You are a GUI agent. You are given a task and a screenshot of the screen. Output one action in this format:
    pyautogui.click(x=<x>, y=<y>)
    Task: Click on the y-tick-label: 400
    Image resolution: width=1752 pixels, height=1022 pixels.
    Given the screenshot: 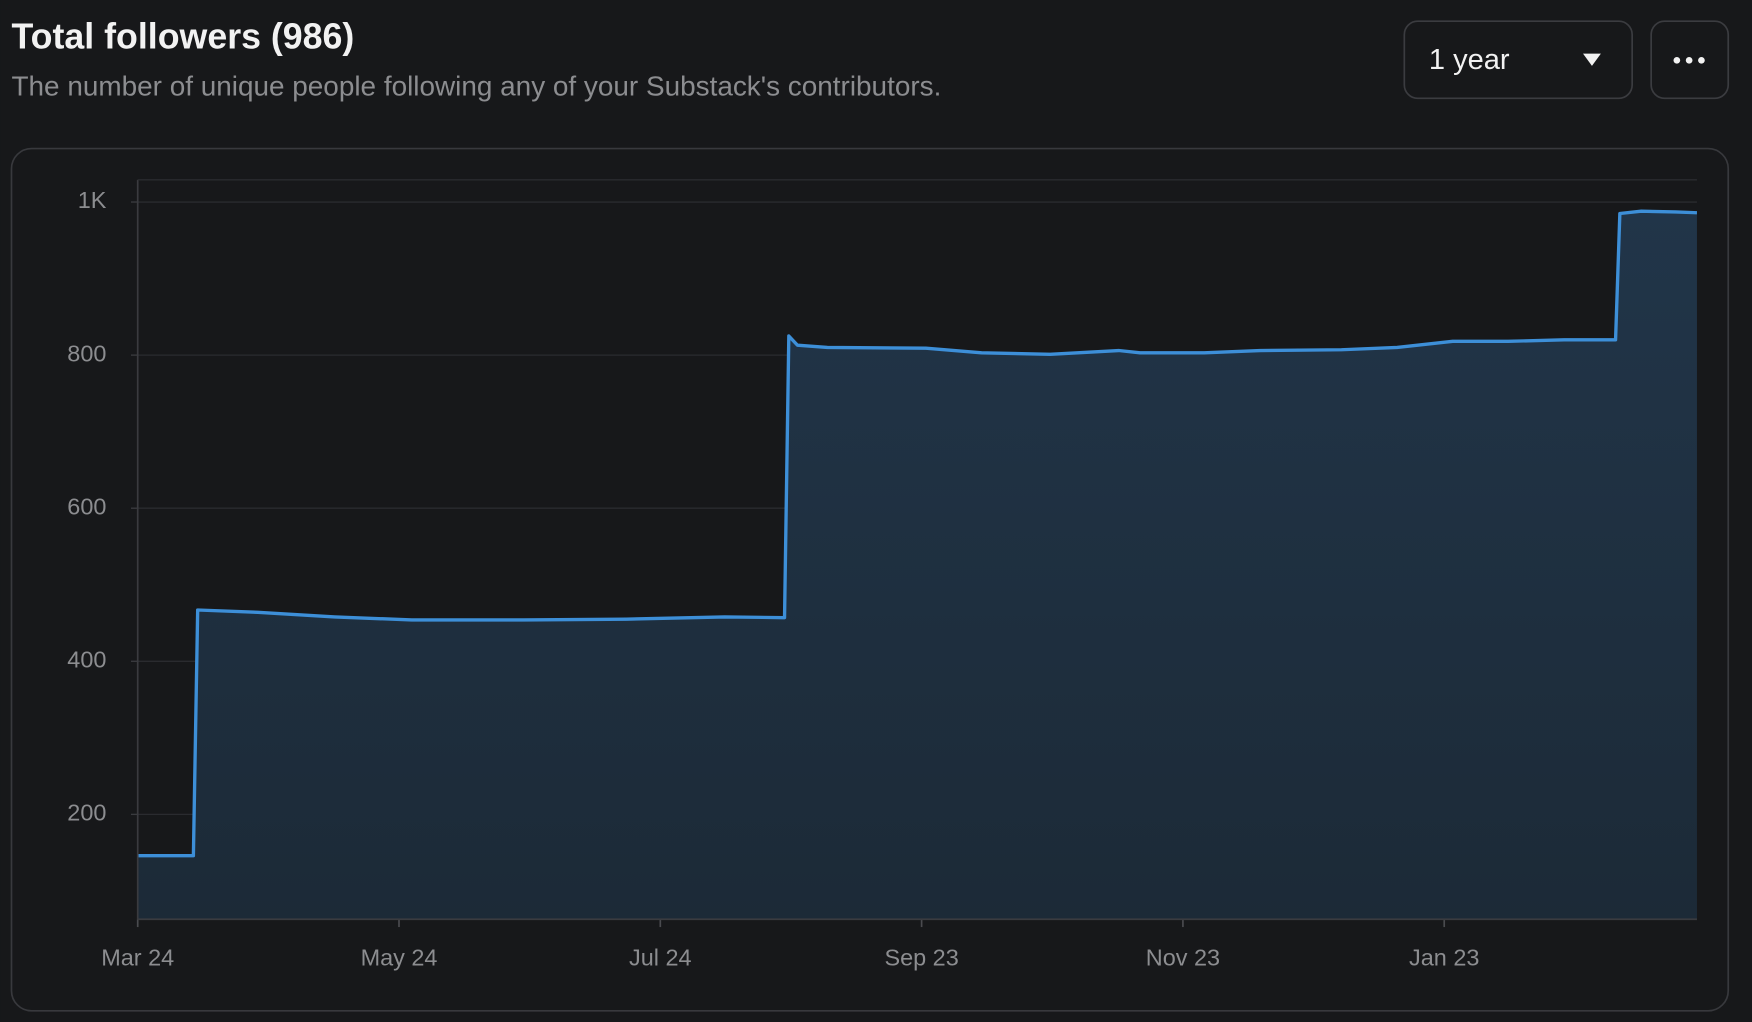 What is the action you would take?
    pyautogui.click(x=86, y=659)
    